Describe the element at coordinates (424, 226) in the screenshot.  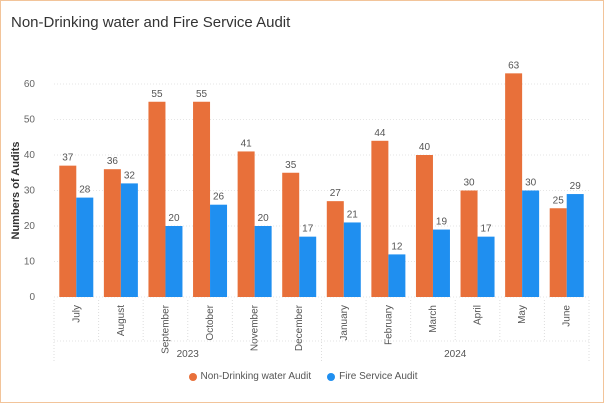
I see `bar-non-drinking-water-march` at that location.